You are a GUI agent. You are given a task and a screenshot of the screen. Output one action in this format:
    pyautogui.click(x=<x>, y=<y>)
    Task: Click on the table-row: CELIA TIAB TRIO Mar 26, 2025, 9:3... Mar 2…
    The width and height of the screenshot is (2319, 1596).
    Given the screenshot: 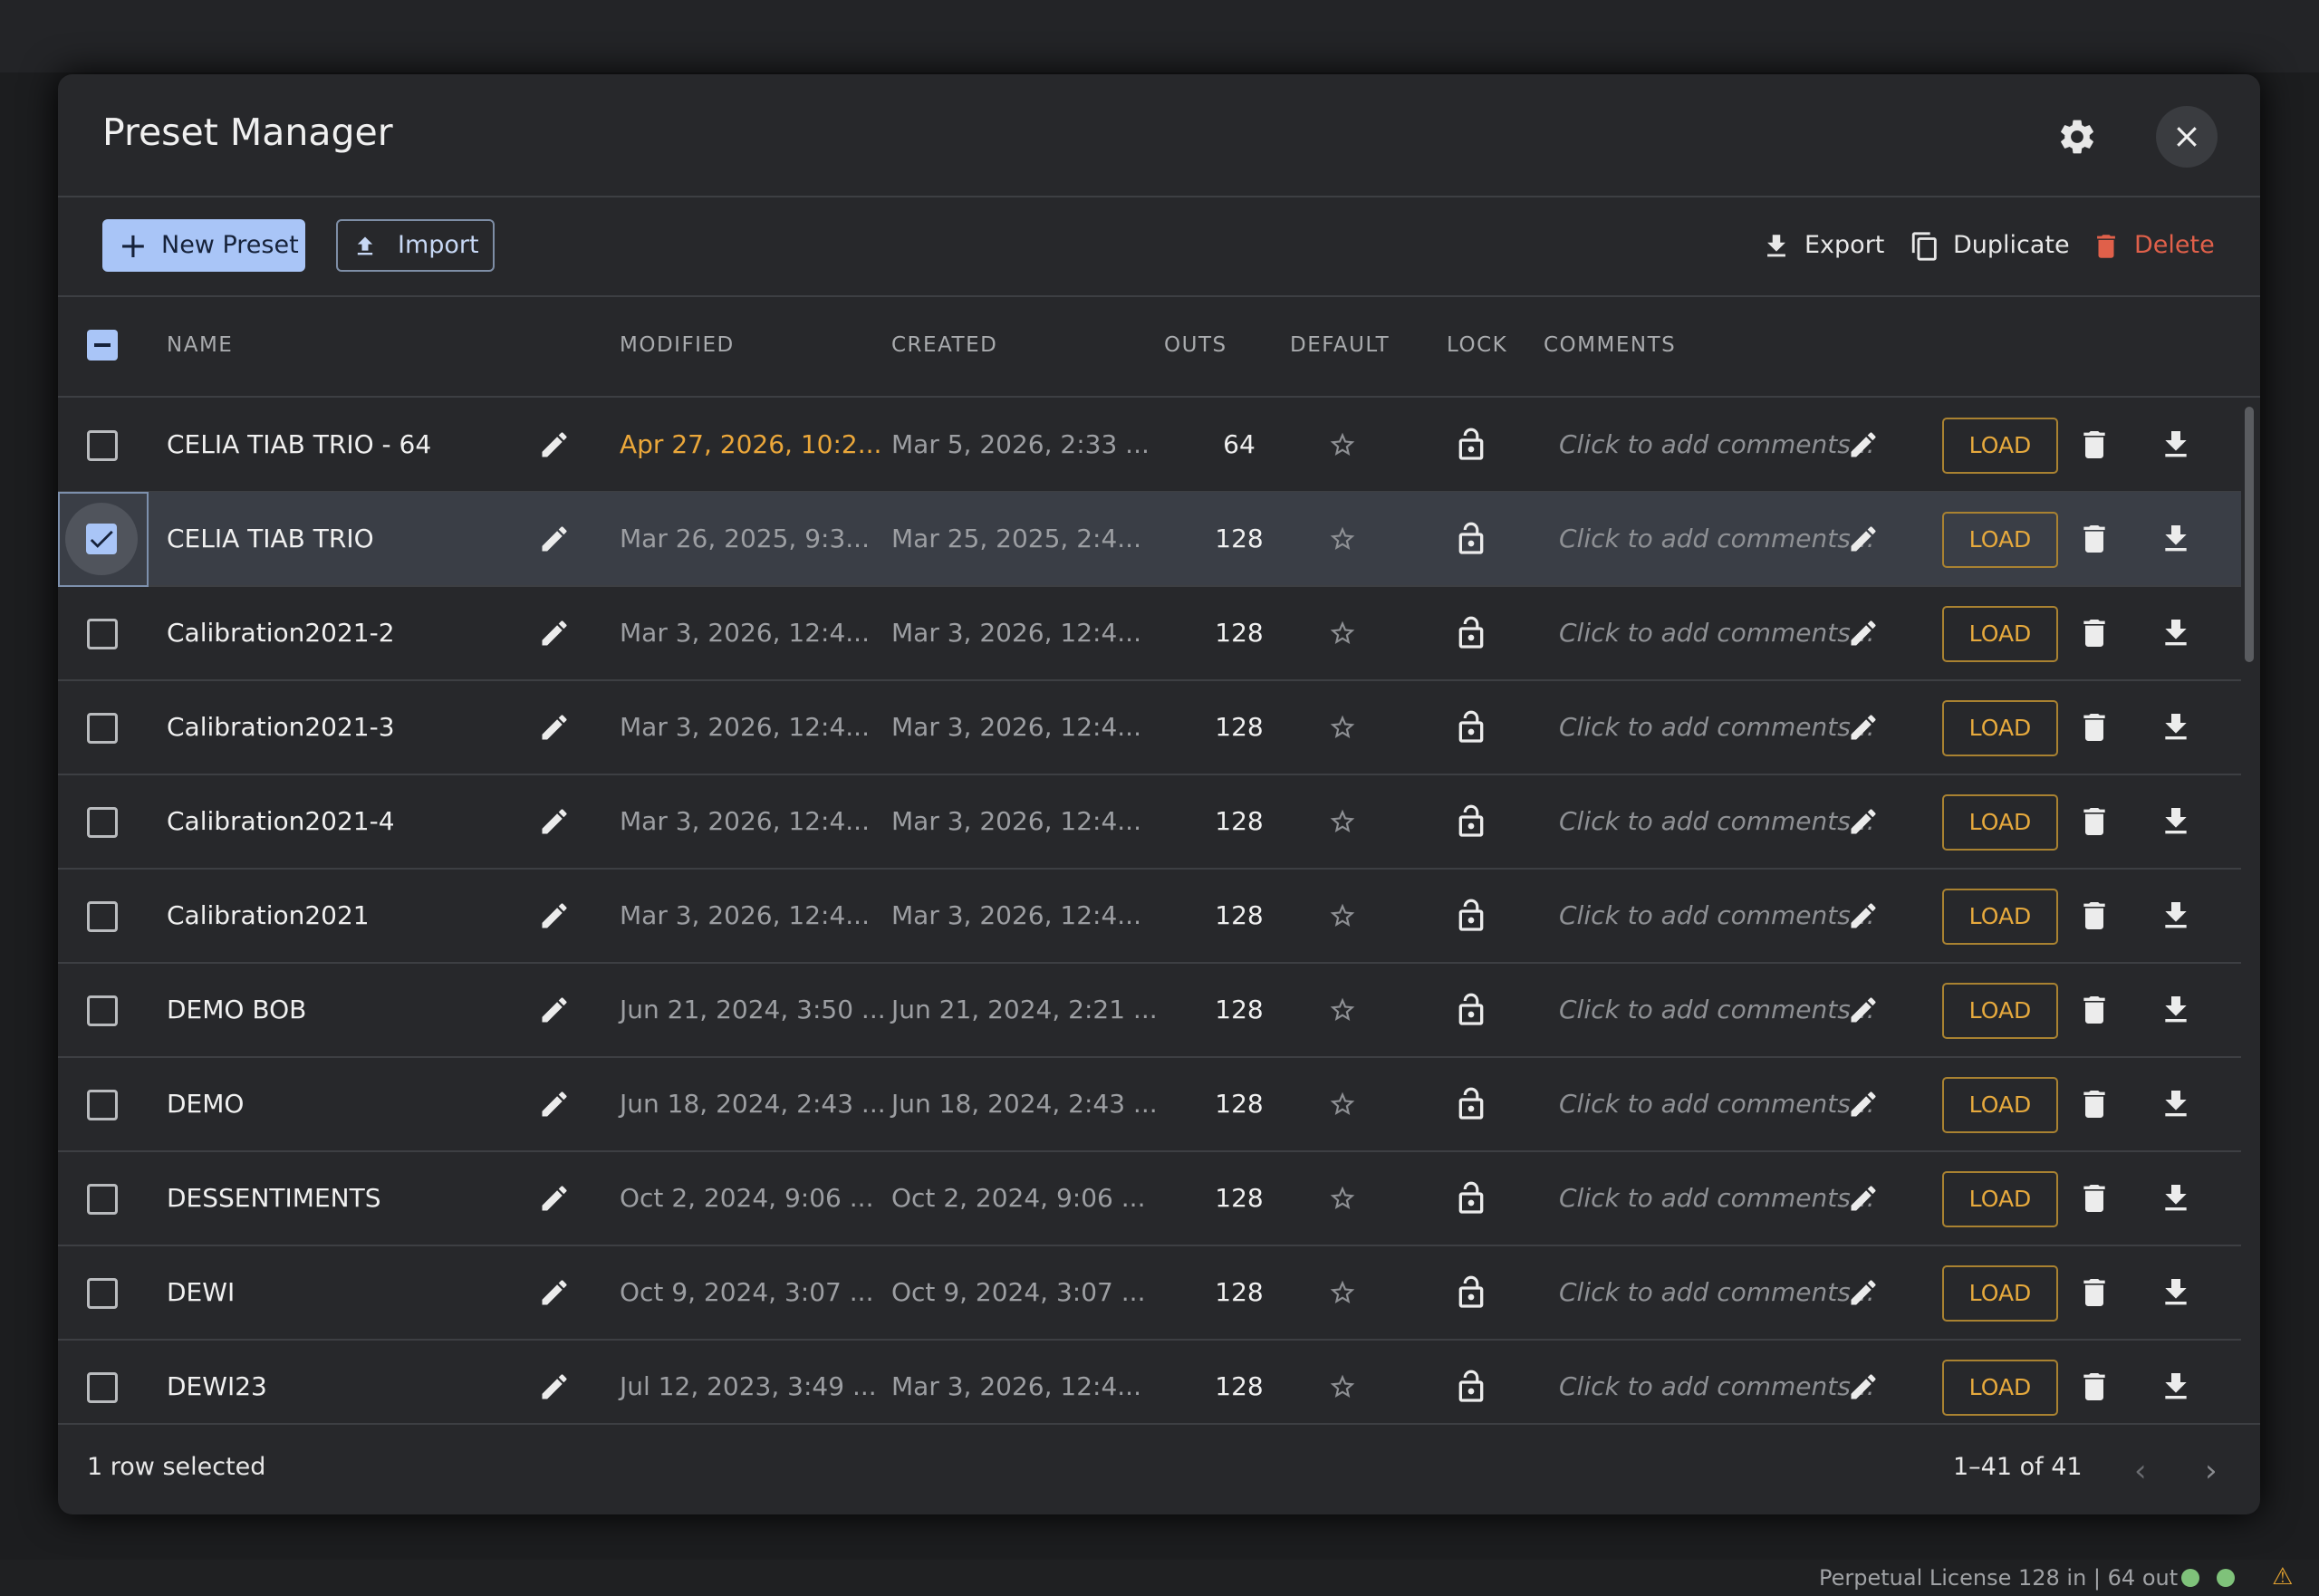 What is the action you would take?
    pyautogui.click(x=1149, y=539)
    